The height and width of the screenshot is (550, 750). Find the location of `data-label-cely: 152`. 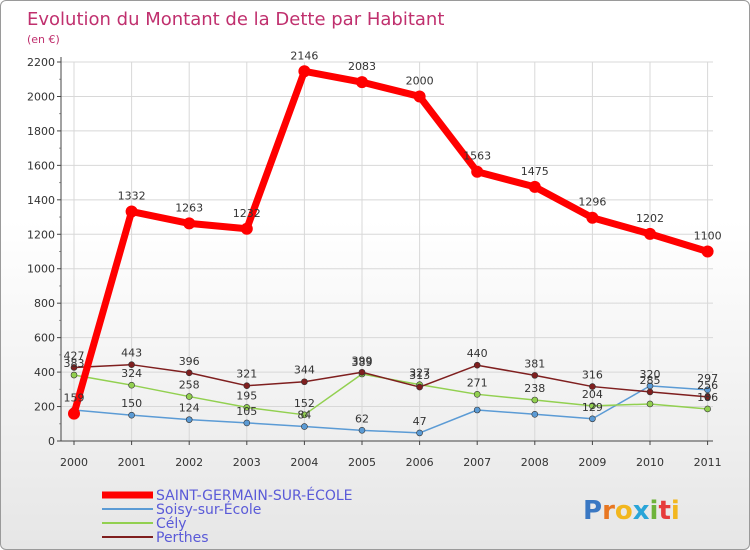

data-label-cely: 152 is located at coordinates (304, 403).